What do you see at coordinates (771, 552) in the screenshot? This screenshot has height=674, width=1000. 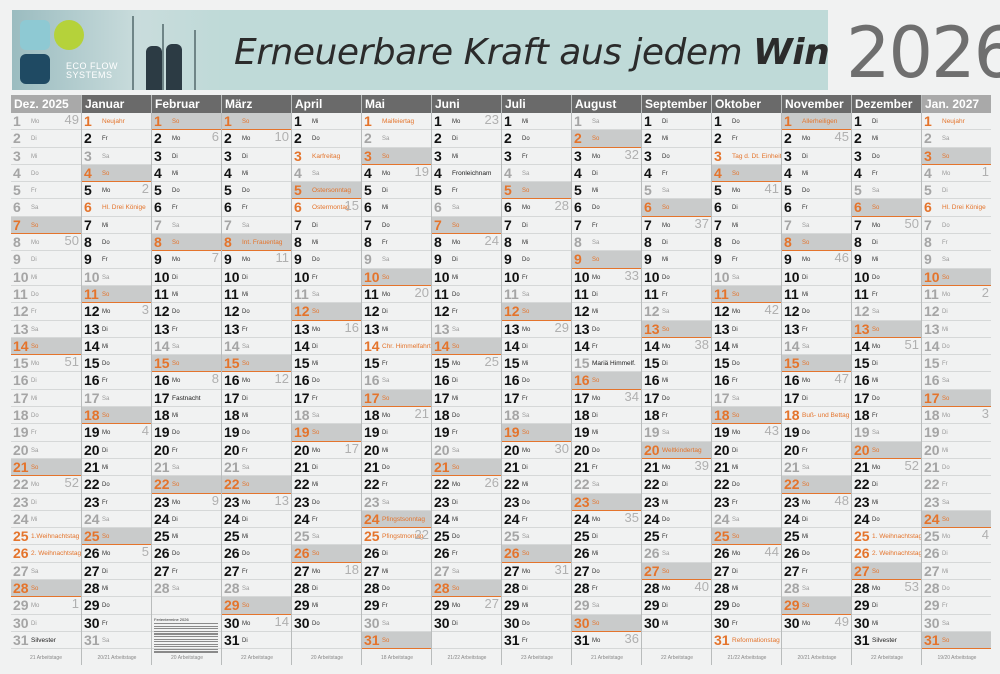 I see `week-number: 44` at bounding box center [771, 552].